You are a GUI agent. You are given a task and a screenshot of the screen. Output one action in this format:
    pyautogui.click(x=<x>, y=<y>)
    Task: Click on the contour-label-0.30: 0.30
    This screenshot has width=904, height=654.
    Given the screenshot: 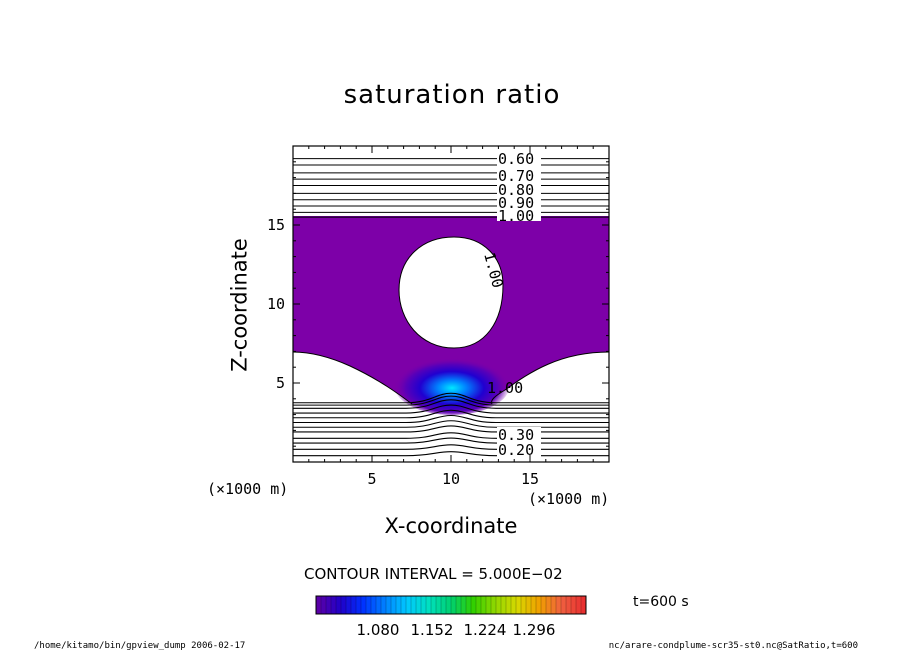 What is the action you would take?
    pyautogui.click(x=516, y=435)
    